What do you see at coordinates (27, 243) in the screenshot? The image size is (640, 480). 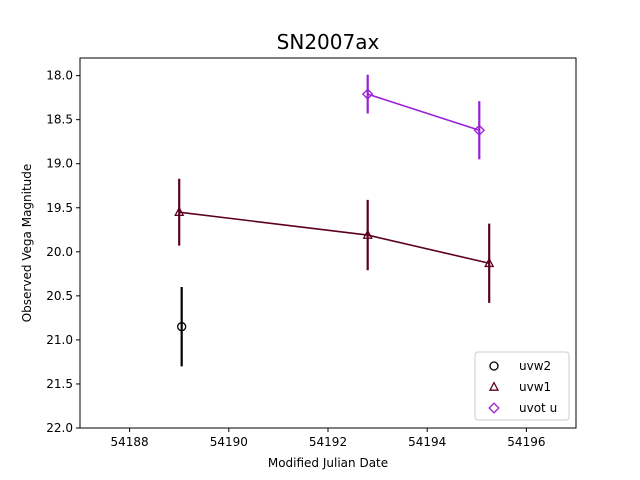 I see `y-axis-label: Observed Vega Magnitude` at bounding box center [27, 243].